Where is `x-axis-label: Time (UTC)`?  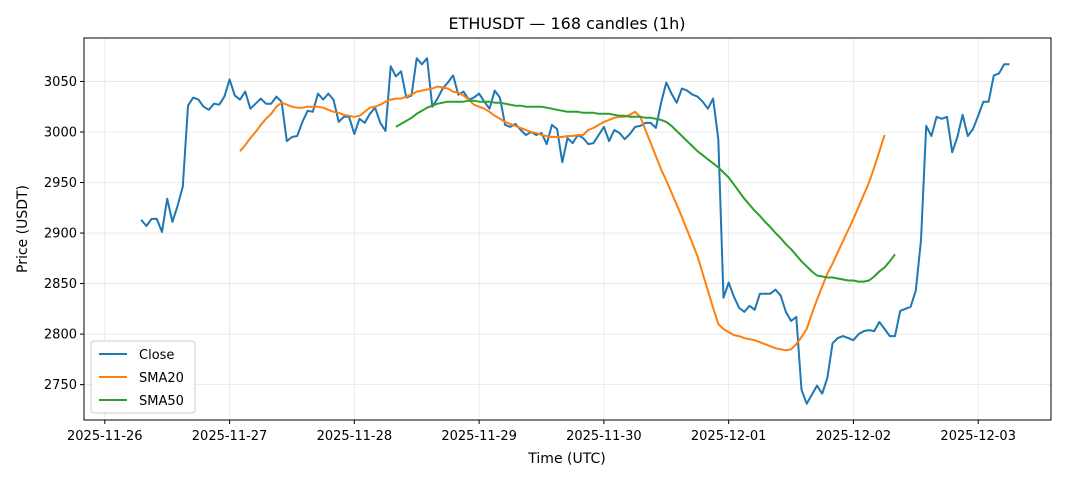
x-axis-label: Time (UTC) is located at coordinates (566, 459).